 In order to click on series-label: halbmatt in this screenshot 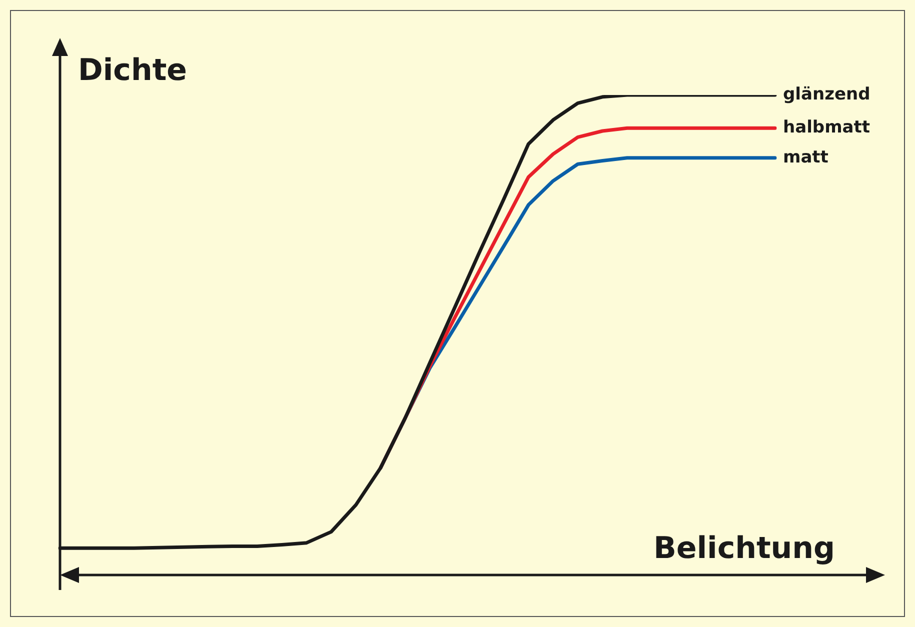, I will do `click(826, 128)`.